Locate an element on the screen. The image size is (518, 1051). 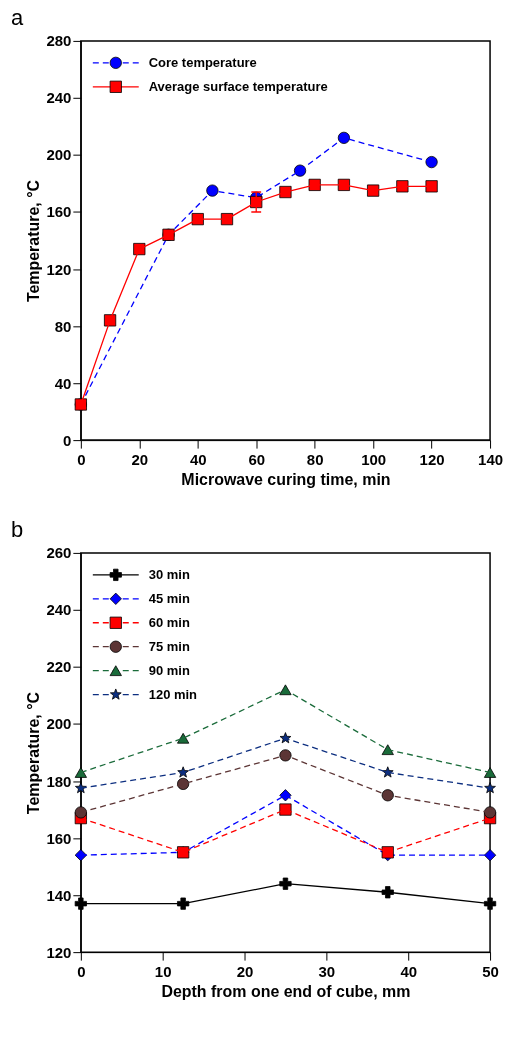
y-tick-label: 220 is located at coordinates (59, 667).